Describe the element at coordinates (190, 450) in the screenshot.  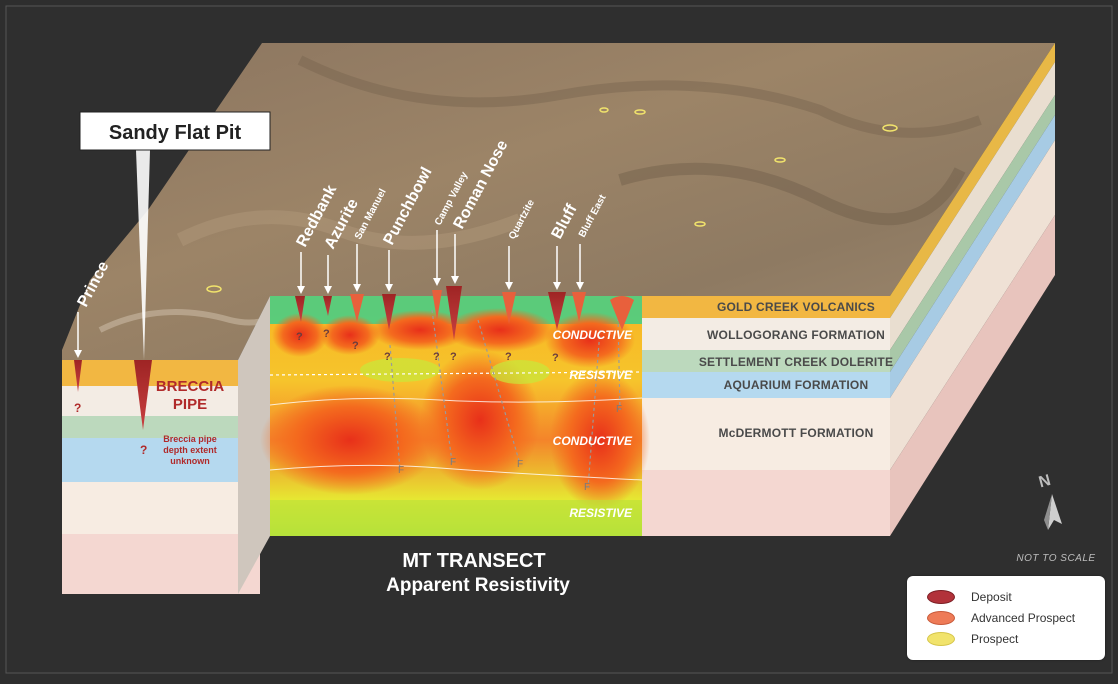
I see `breccia-note2: depth extent` at that location.